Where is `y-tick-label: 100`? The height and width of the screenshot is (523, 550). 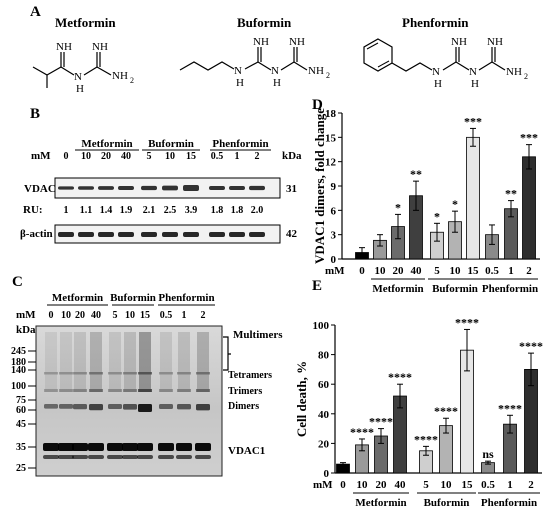 y-tick-label: 100 is located at coordinates (321, 326).